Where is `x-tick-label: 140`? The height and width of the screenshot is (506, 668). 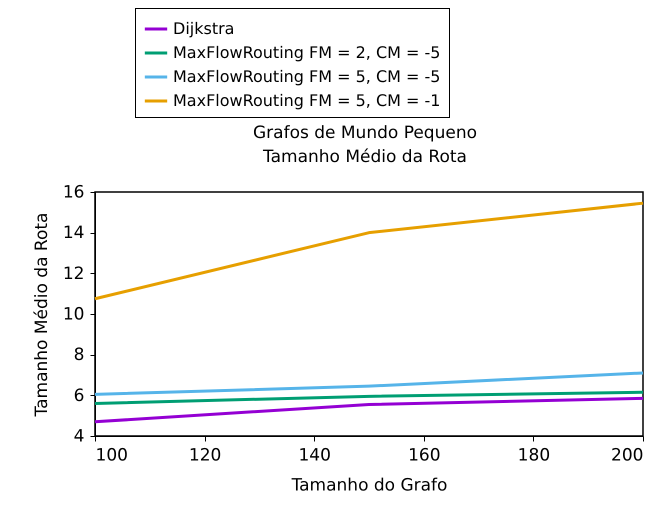
x-tick-label: 140 is located at coordinates (314, 456).